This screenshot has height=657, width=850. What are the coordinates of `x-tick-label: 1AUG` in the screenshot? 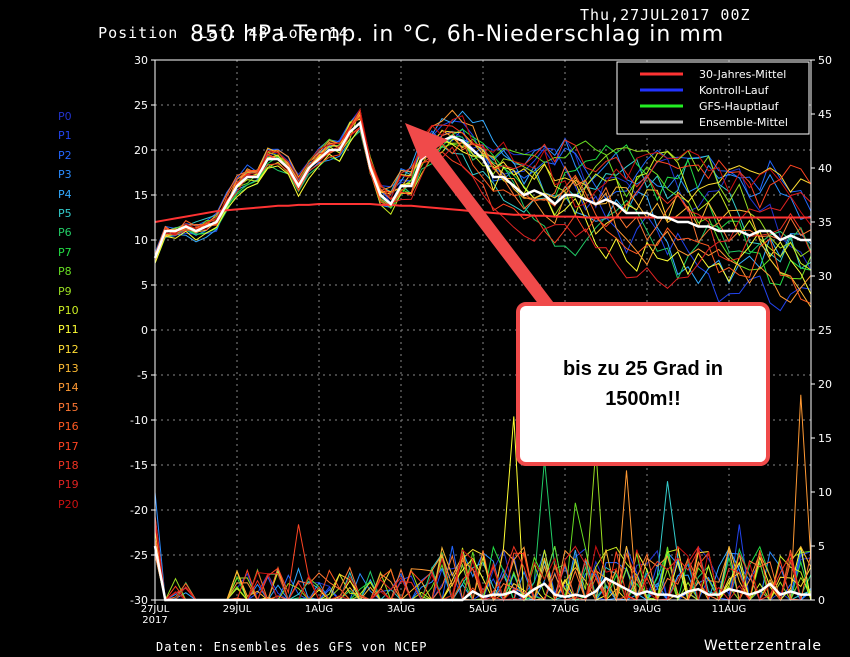 It's located at (319, 609).